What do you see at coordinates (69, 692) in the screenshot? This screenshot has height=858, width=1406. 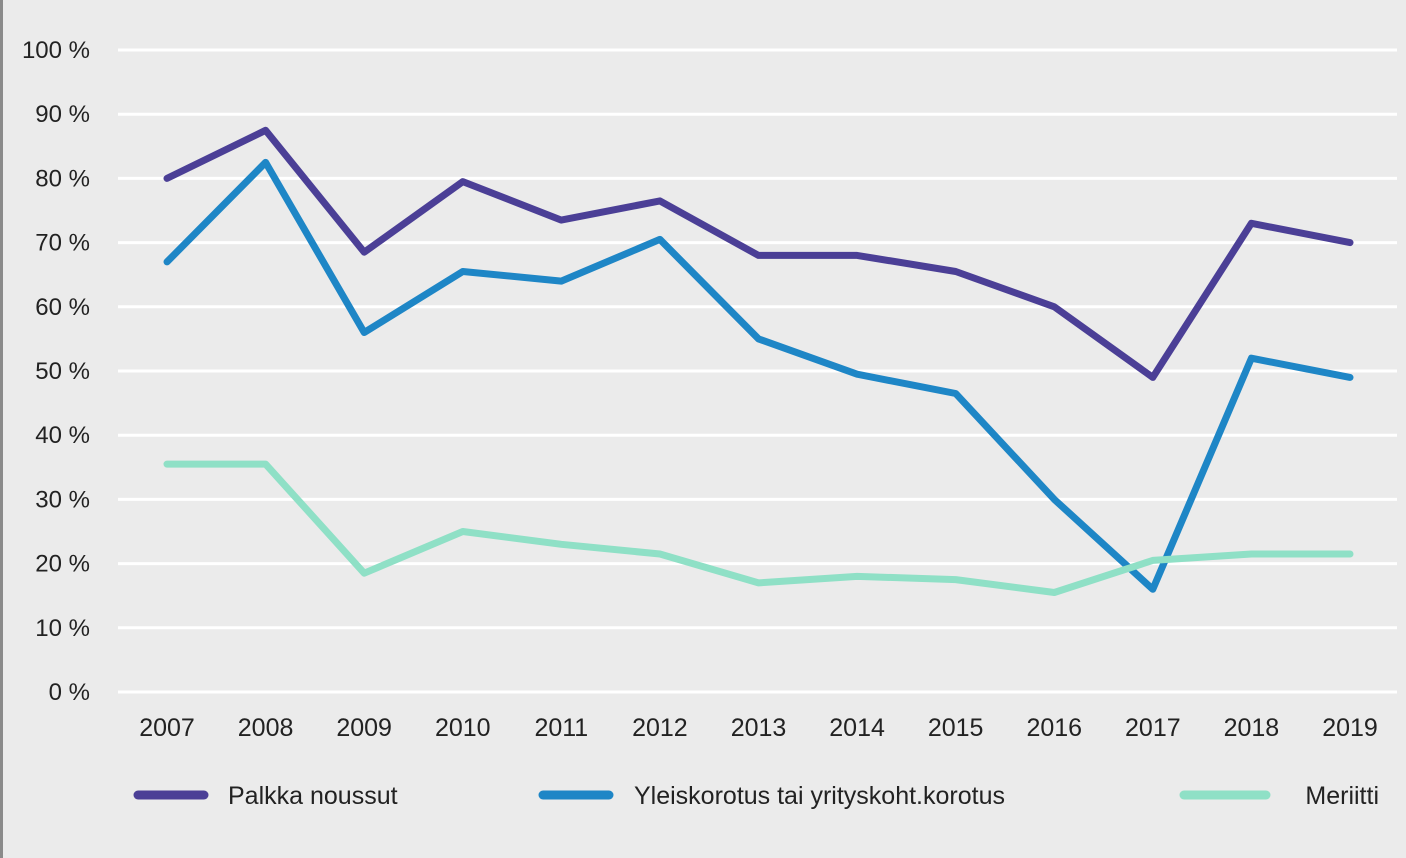 I see `y-tick-label: 0 %` at bounding box center [69, 692].